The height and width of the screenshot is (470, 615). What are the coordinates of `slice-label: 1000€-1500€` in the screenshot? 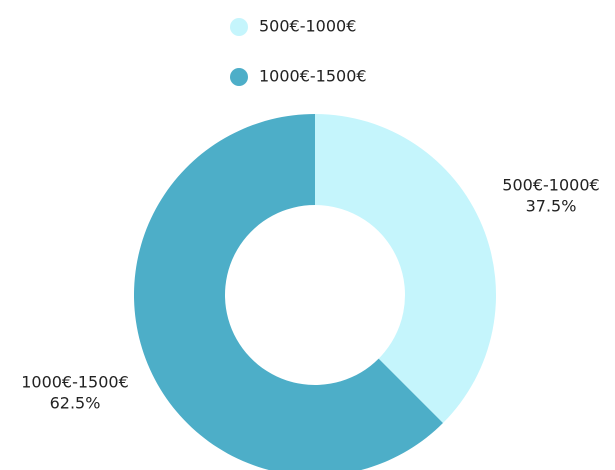 It's located at (75, 382).